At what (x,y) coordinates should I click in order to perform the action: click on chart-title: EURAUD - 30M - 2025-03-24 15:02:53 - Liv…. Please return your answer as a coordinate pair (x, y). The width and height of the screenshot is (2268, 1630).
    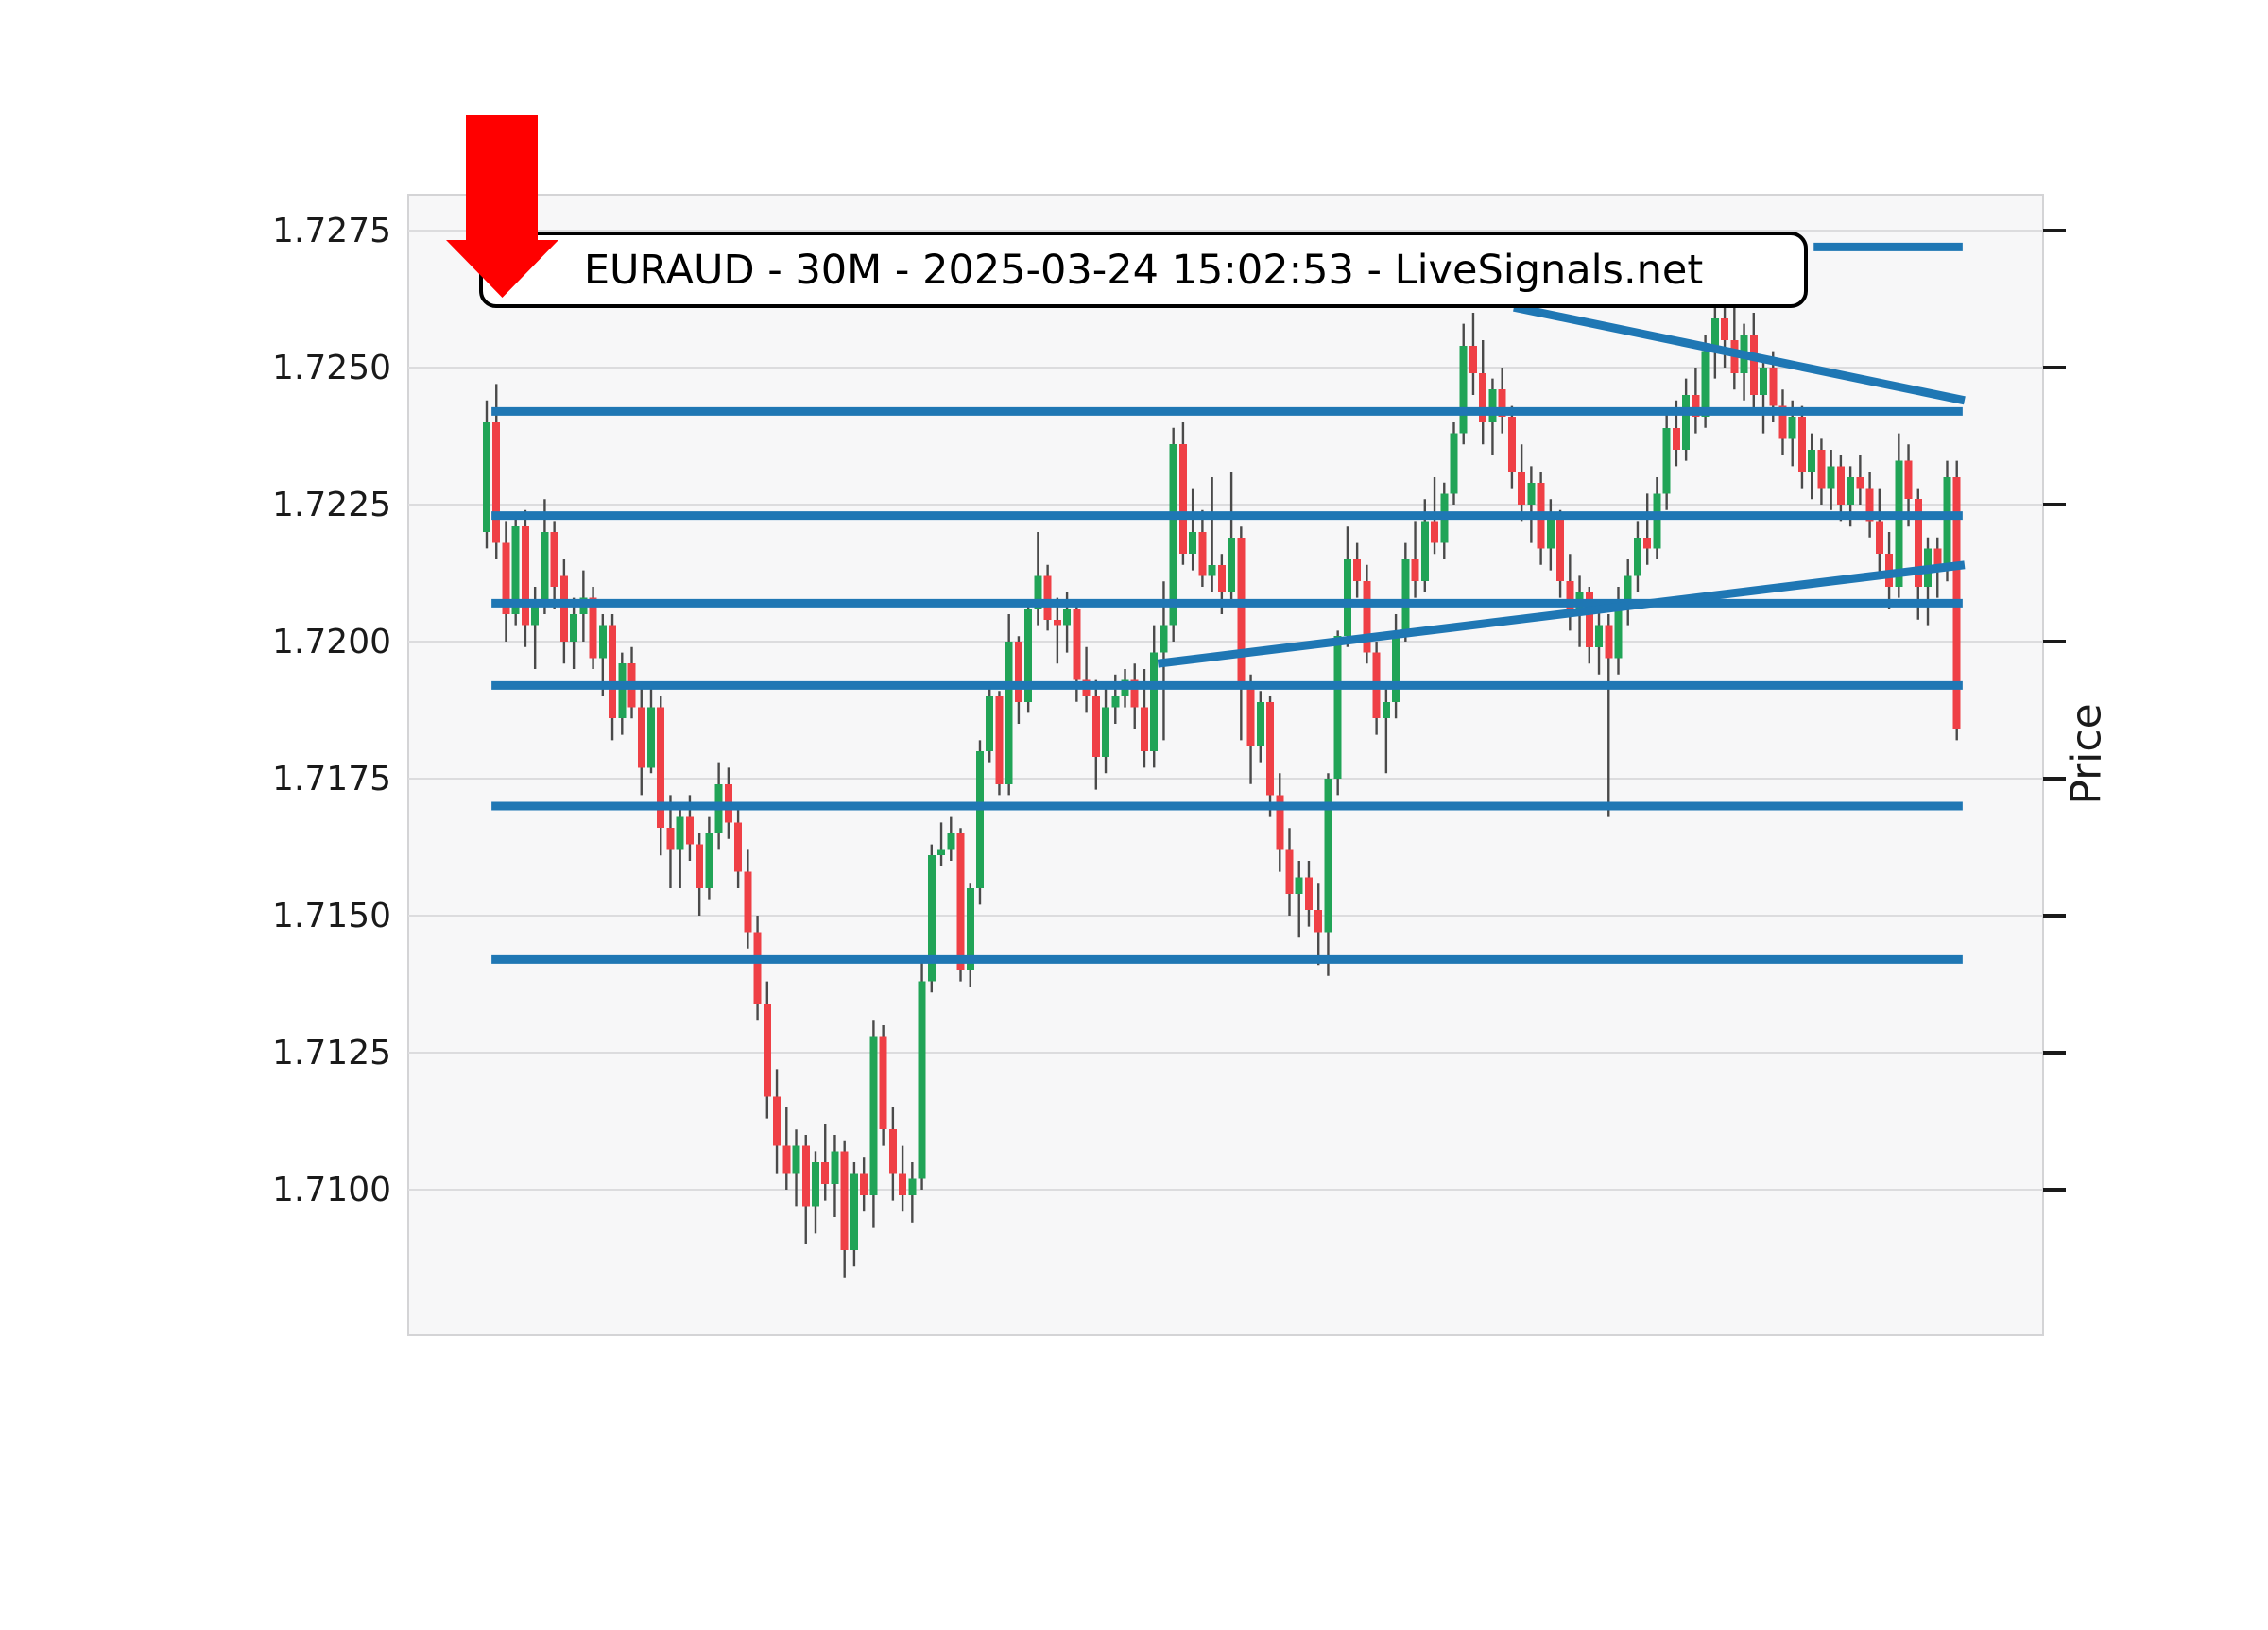
    Looking at the image, I should click on (1143, 270).